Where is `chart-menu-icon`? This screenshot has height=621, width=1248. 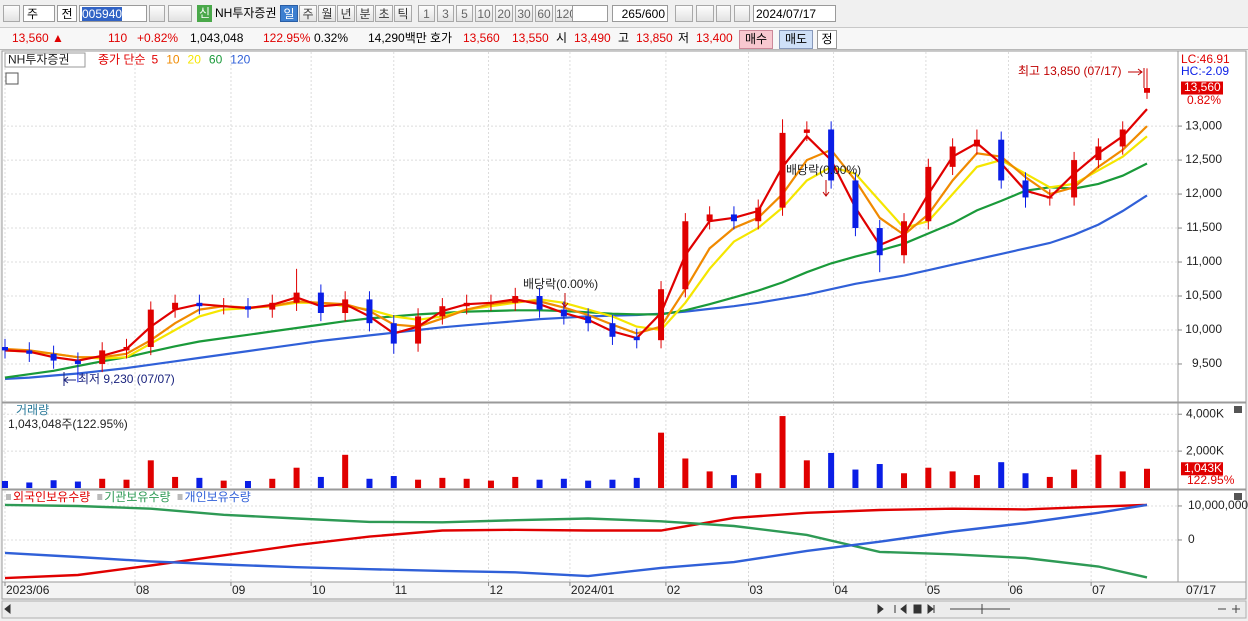
chart-menu-icon is located at coordinates (12, 78).